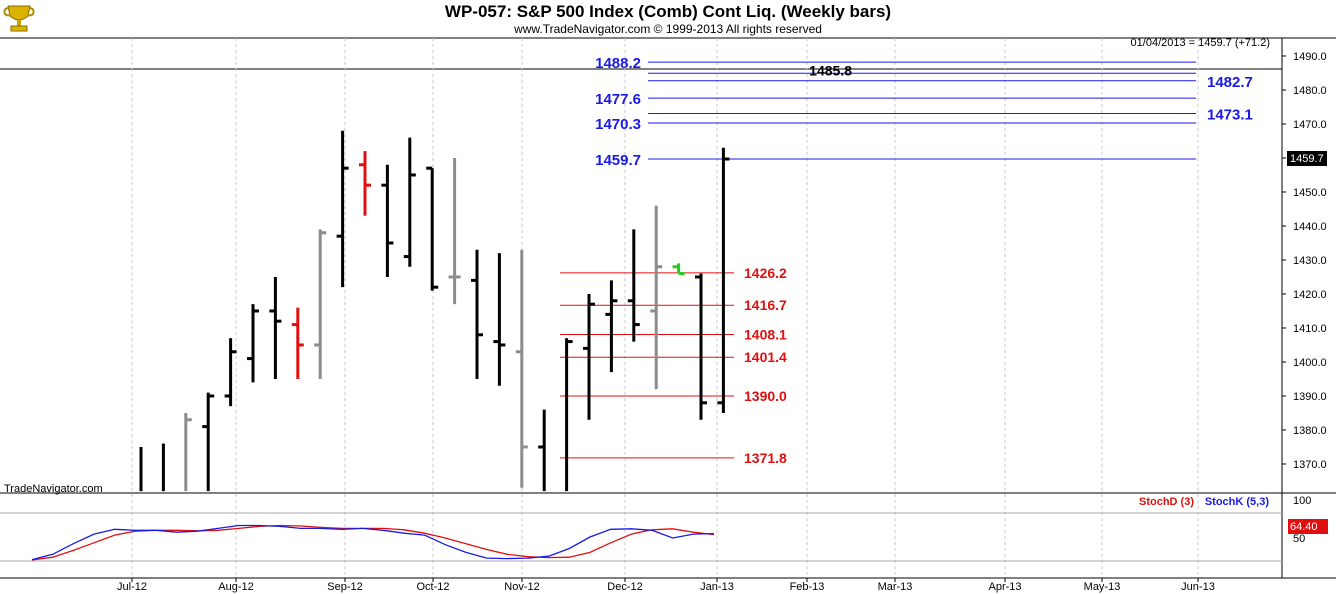 Image resolution: width=1336 pixels, height=594 pixels. I want to click on price-tick-label: 1370.0, so click(1310, 465).